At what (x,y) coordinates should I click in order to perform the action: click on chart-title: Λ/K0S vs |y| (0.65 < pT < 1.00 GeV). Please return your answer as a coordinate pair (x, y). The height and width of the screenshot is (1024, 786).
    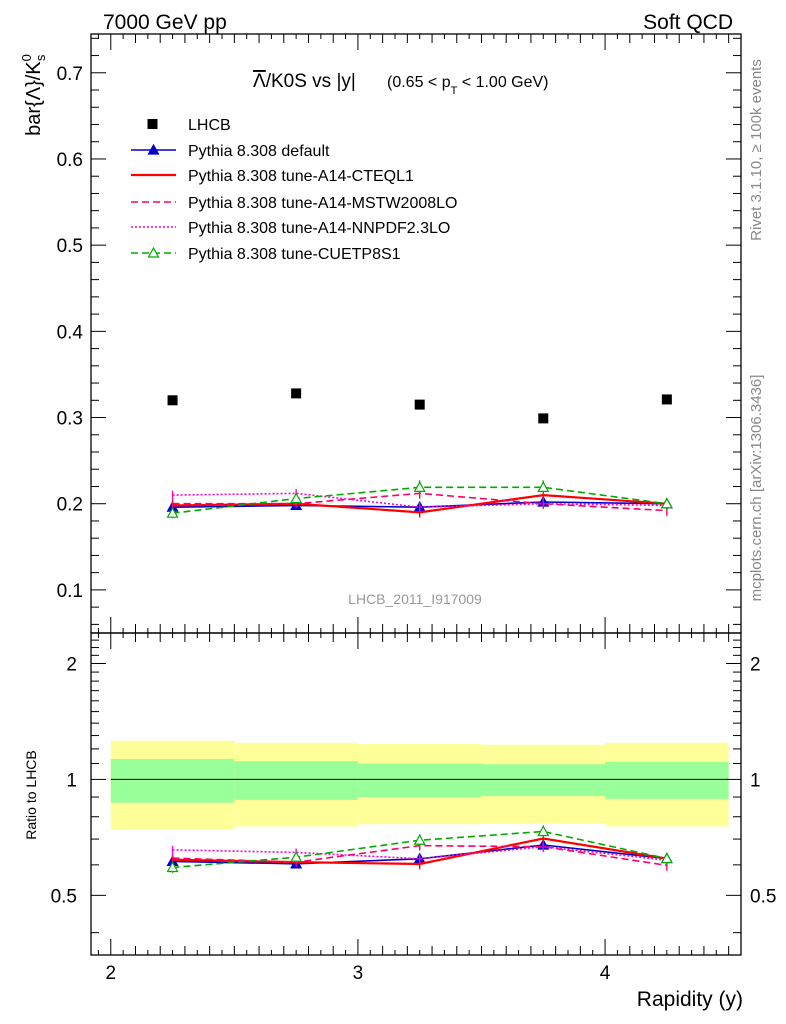
    Looking at the image, I should click on (401, 84).